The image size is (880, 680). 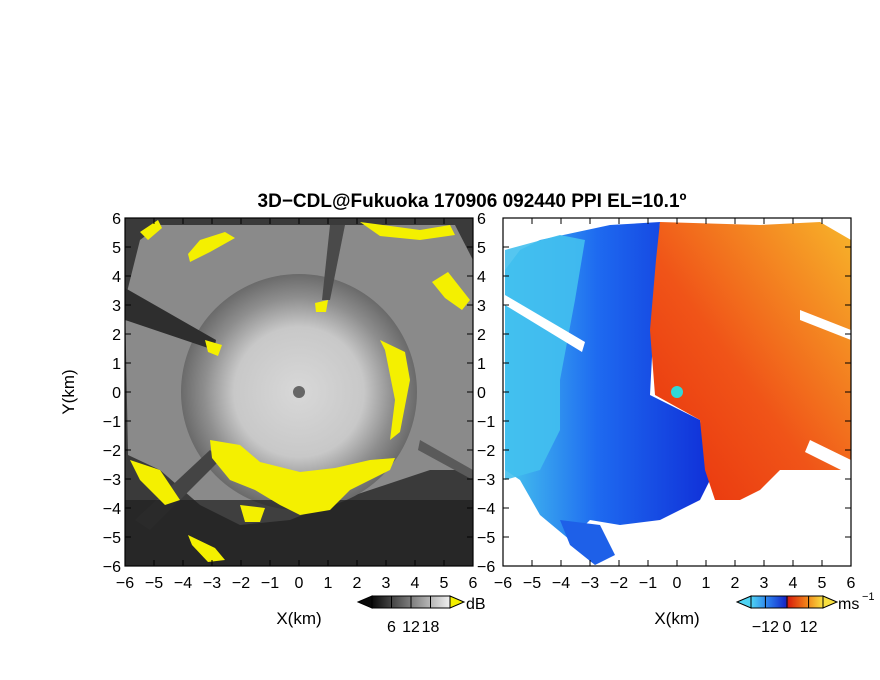 What do you see at coordinates (765, 627) in the screenshot?
I see `colorbar-tick-label: −12` at bounding box center [765, 627].